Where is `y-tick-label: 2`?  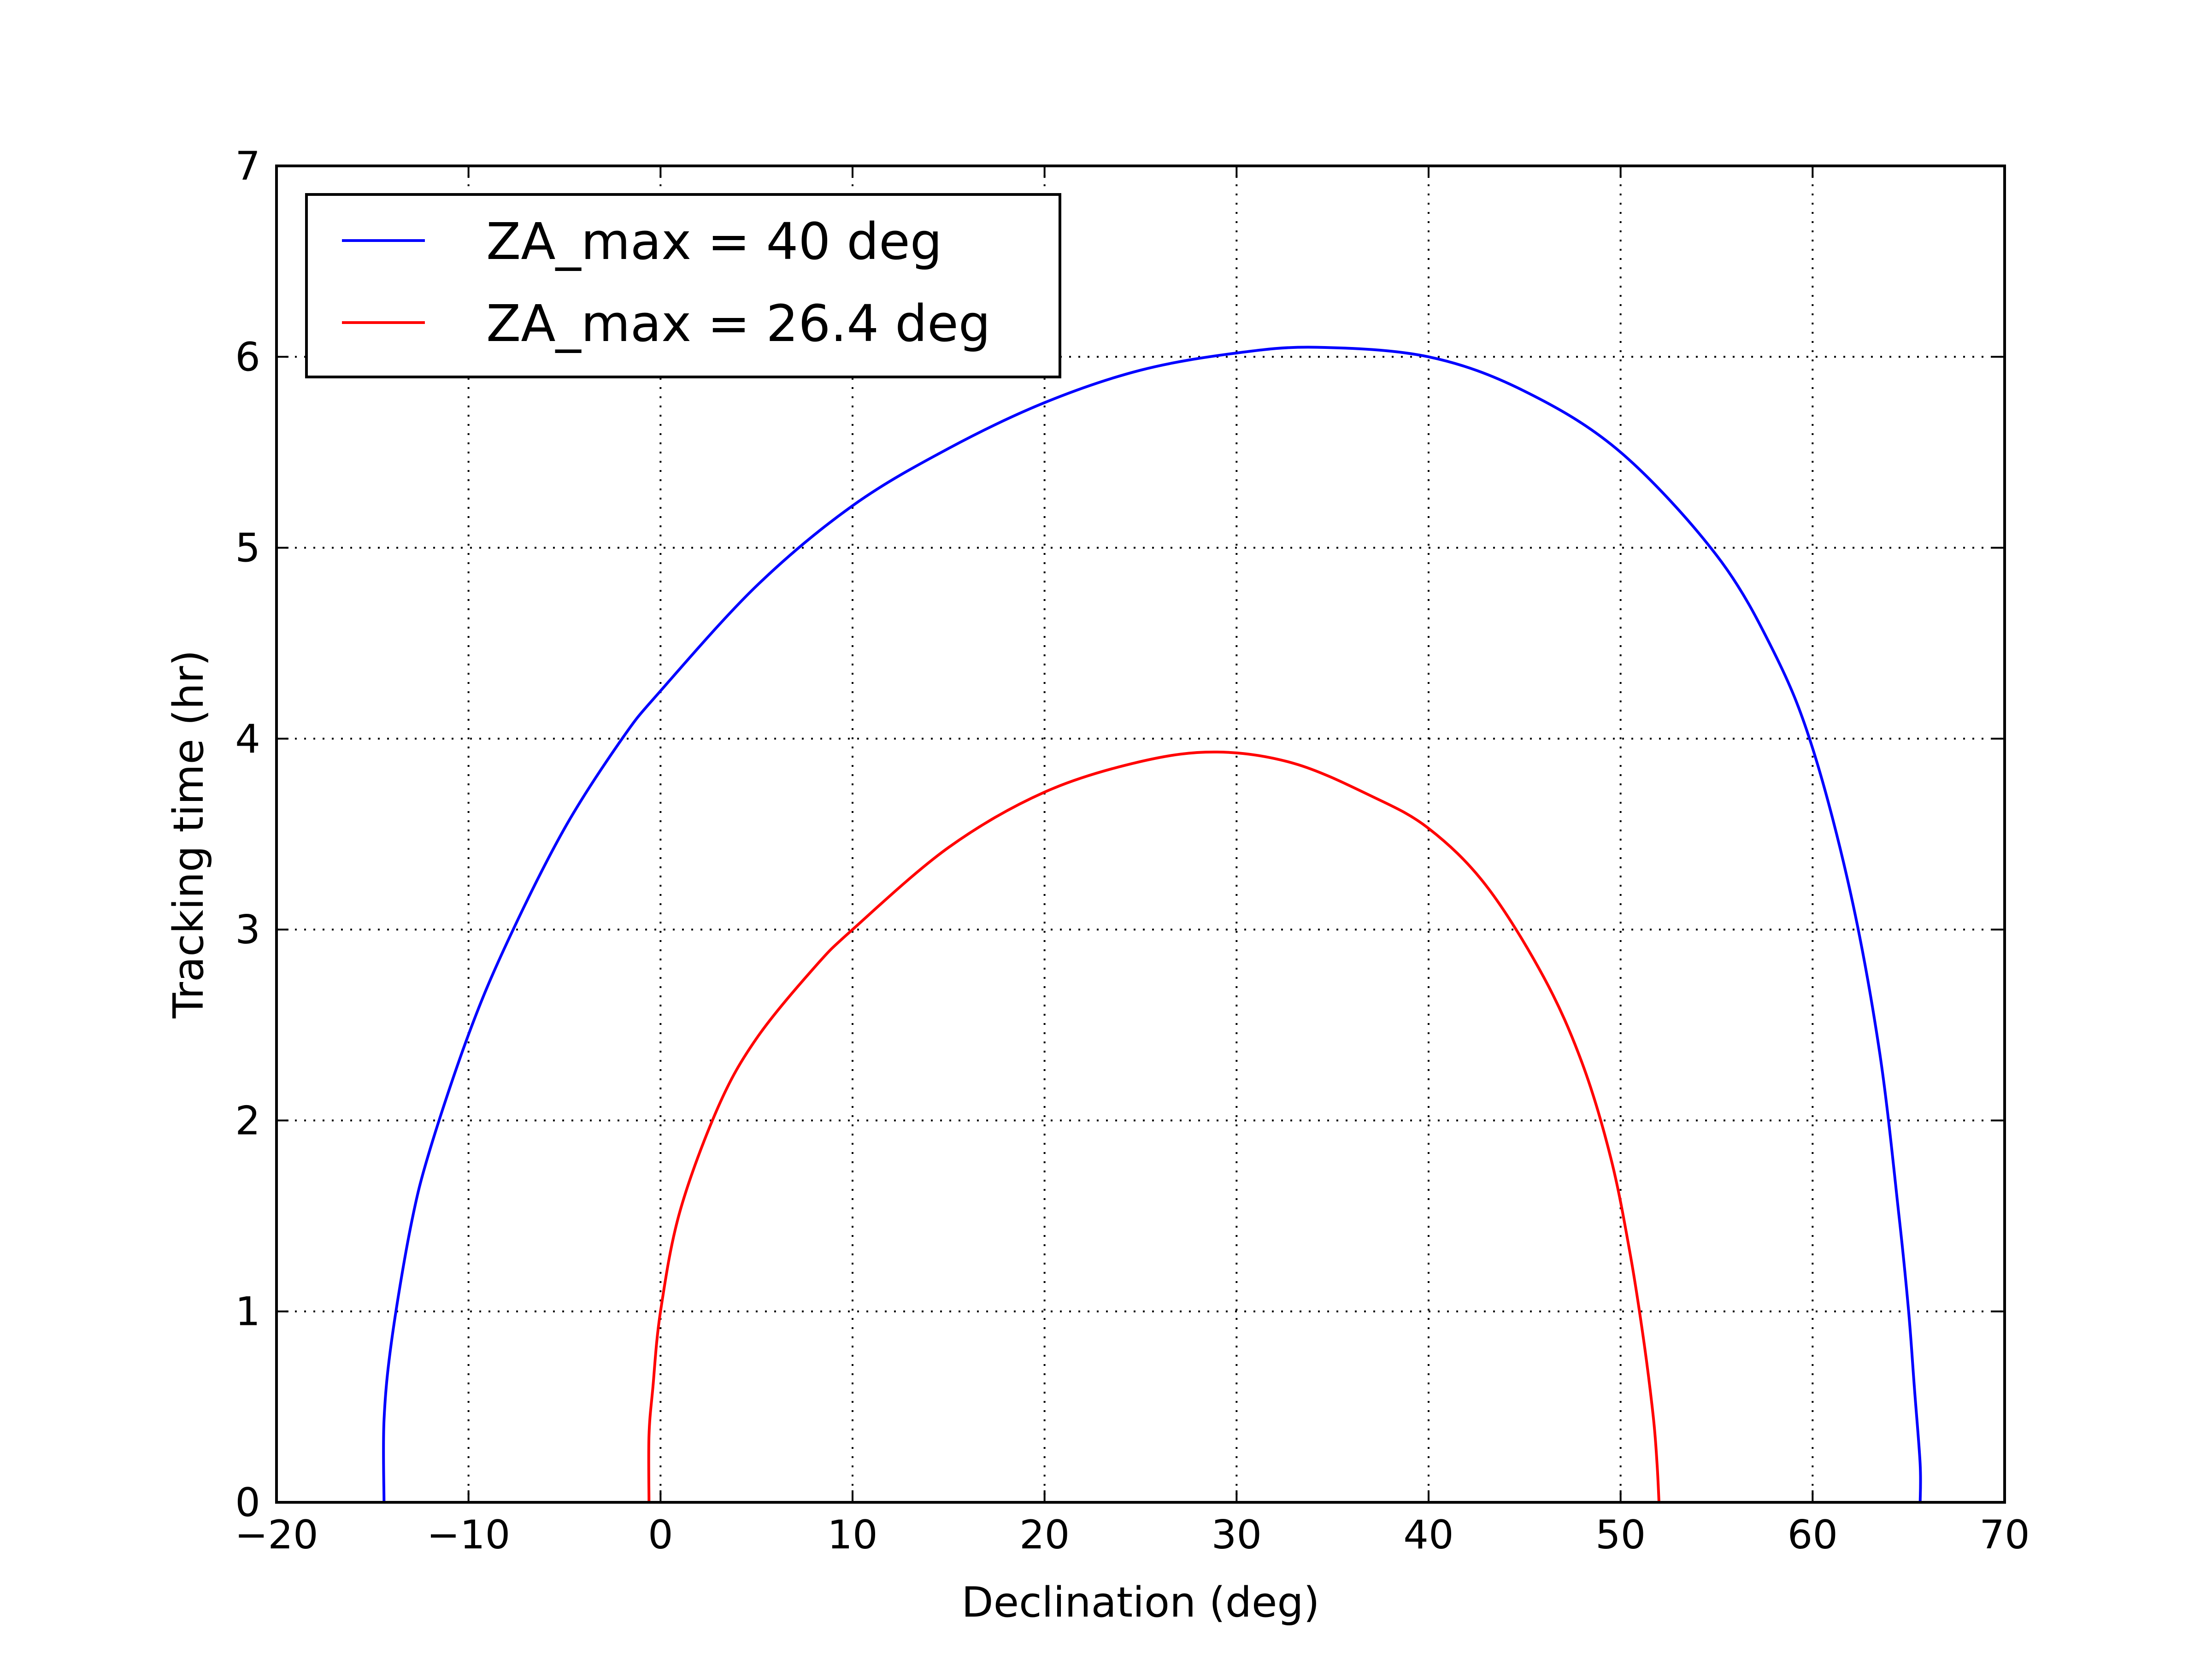 y-tick-label: 2 is located at coordinates (247, 1121).